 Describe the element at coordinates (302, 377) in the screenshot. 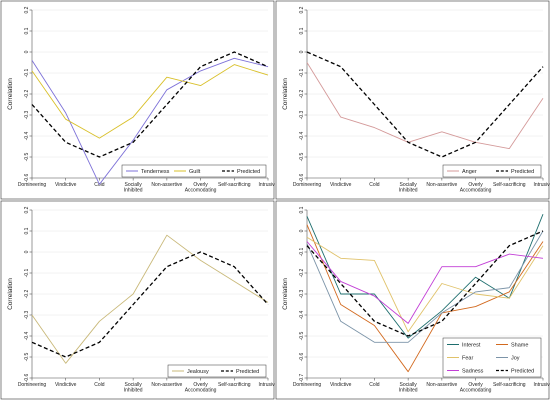

I see `y-tick-label: -0.7` at that location.